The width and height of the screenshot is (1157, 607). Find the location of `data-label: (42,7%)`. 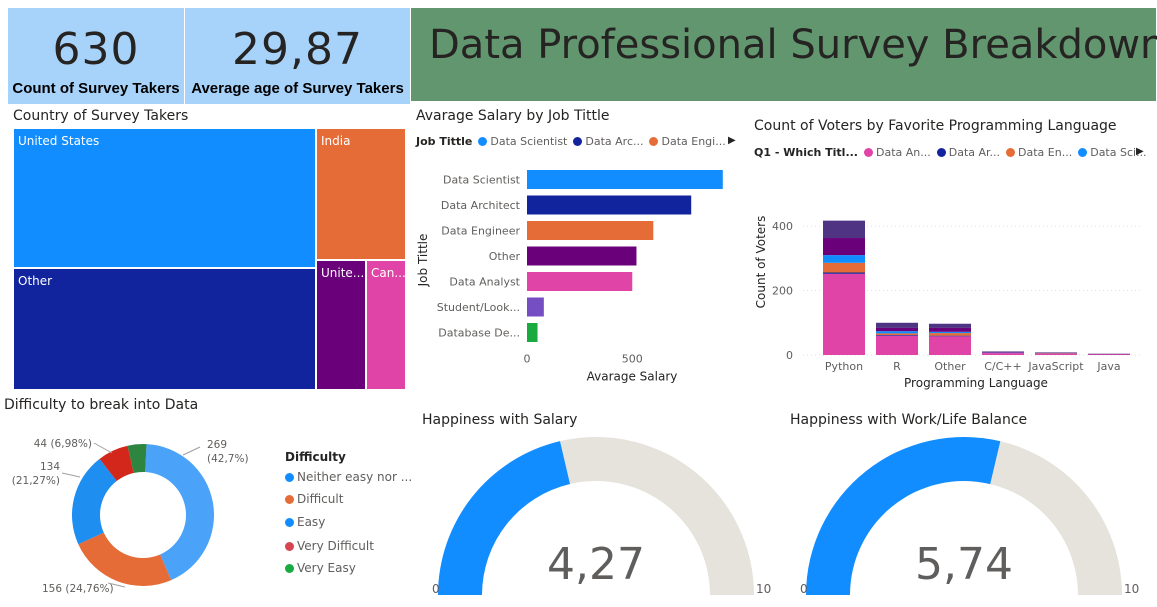

data-label: (42,7%) is located at coordinates (228, 459).